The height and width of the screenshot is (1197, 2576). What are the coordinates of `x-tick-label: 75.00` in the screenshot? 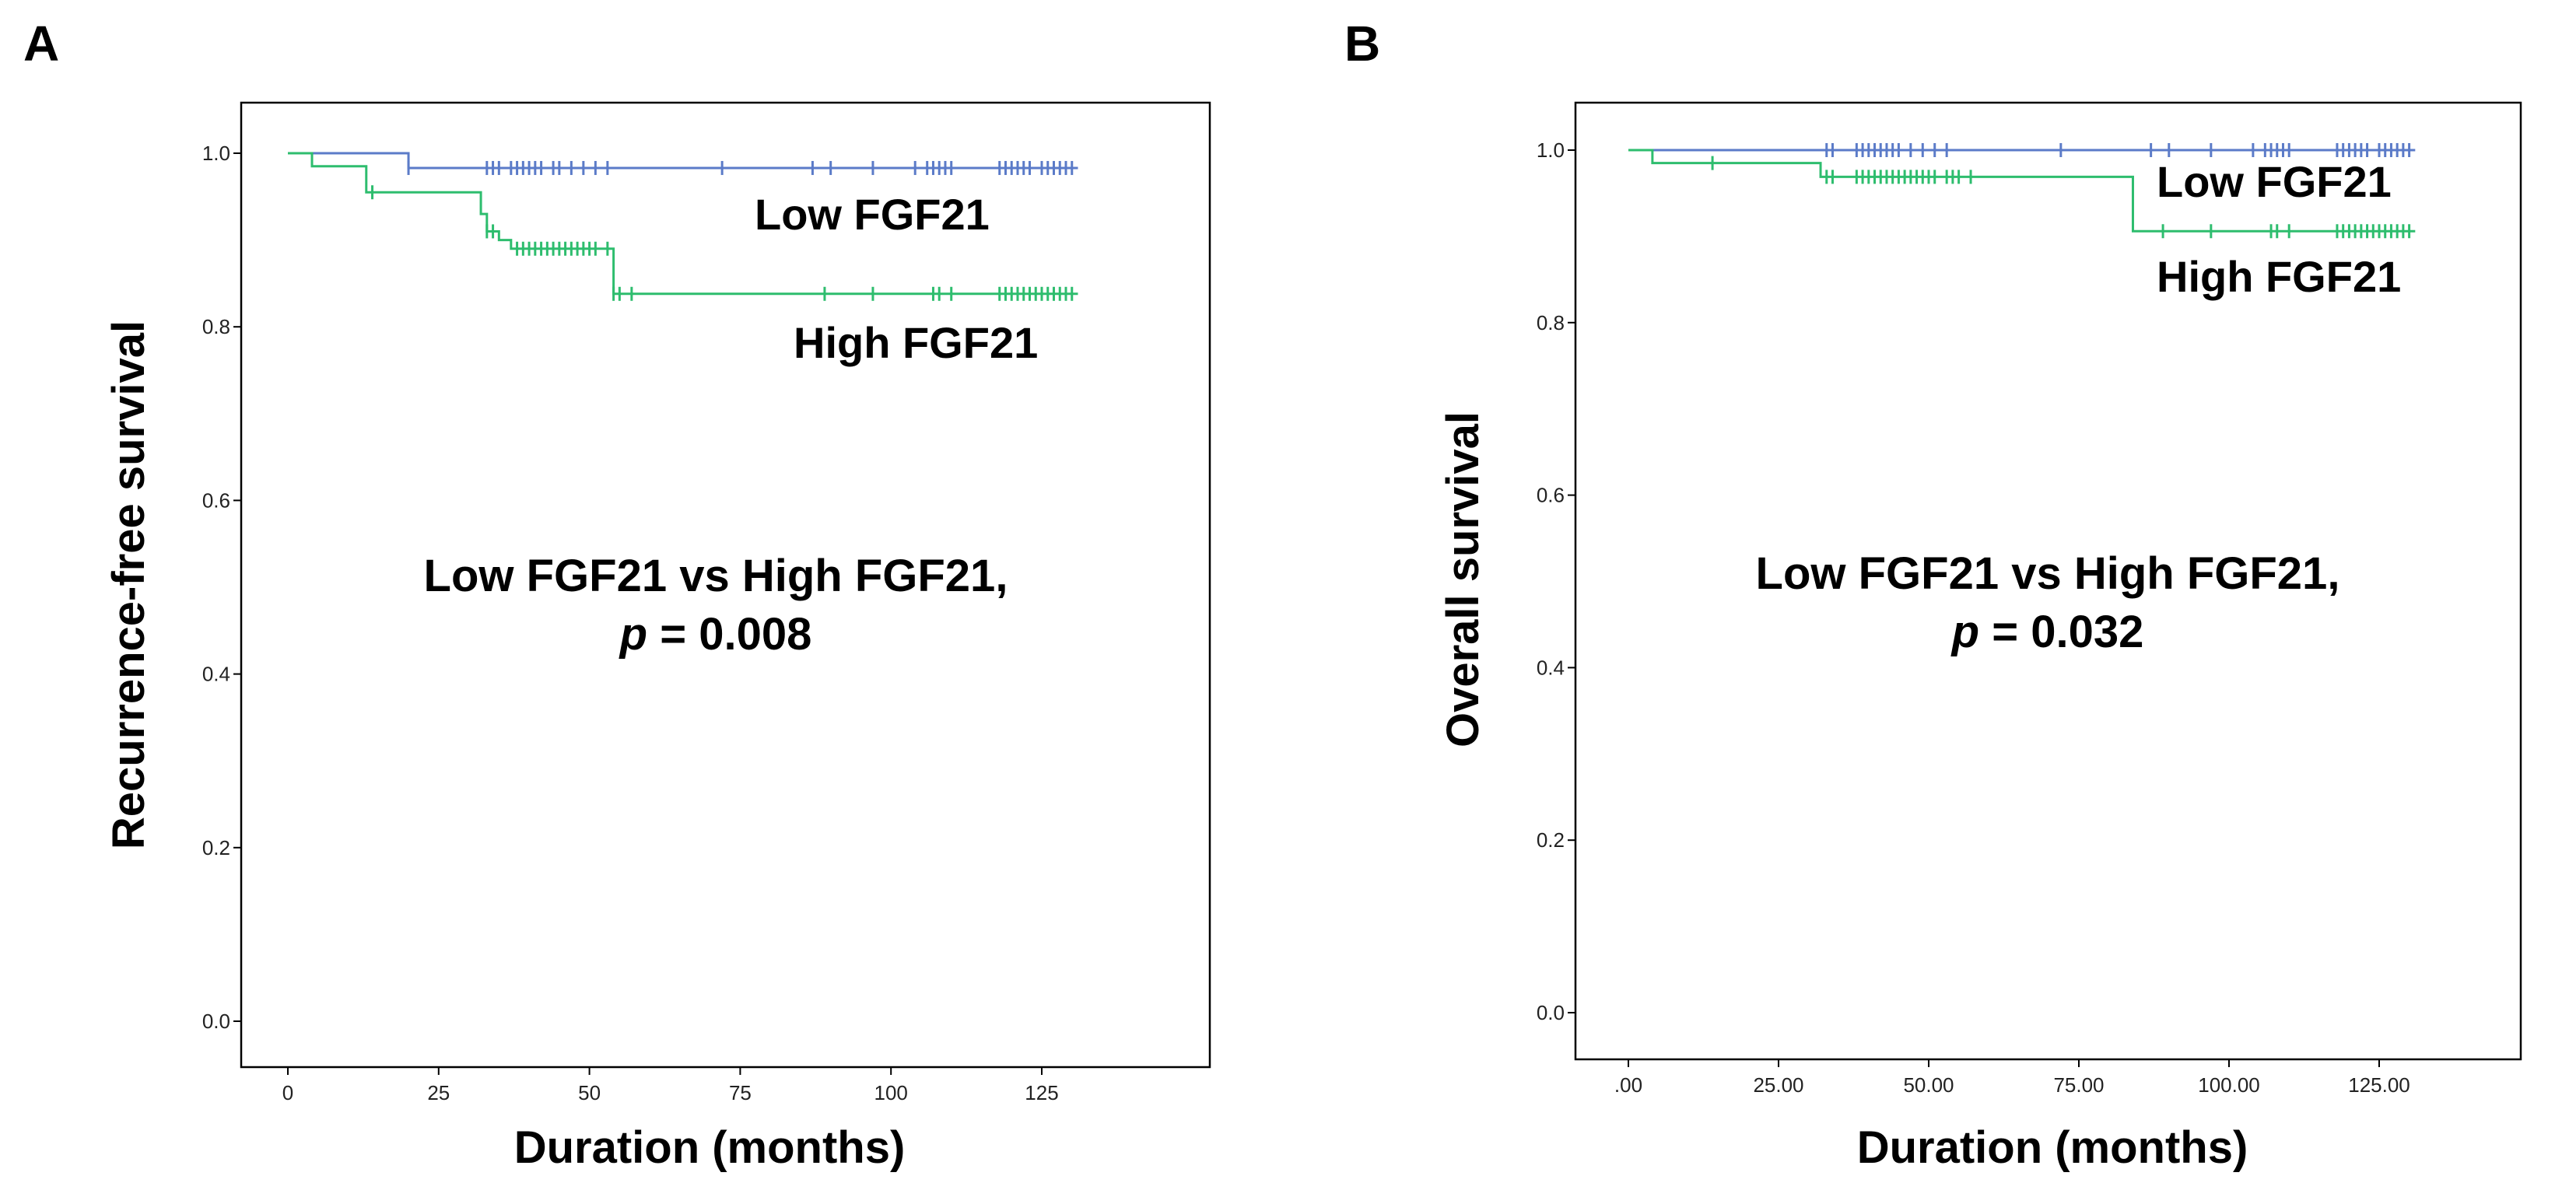 It's located at (2078, 1085).